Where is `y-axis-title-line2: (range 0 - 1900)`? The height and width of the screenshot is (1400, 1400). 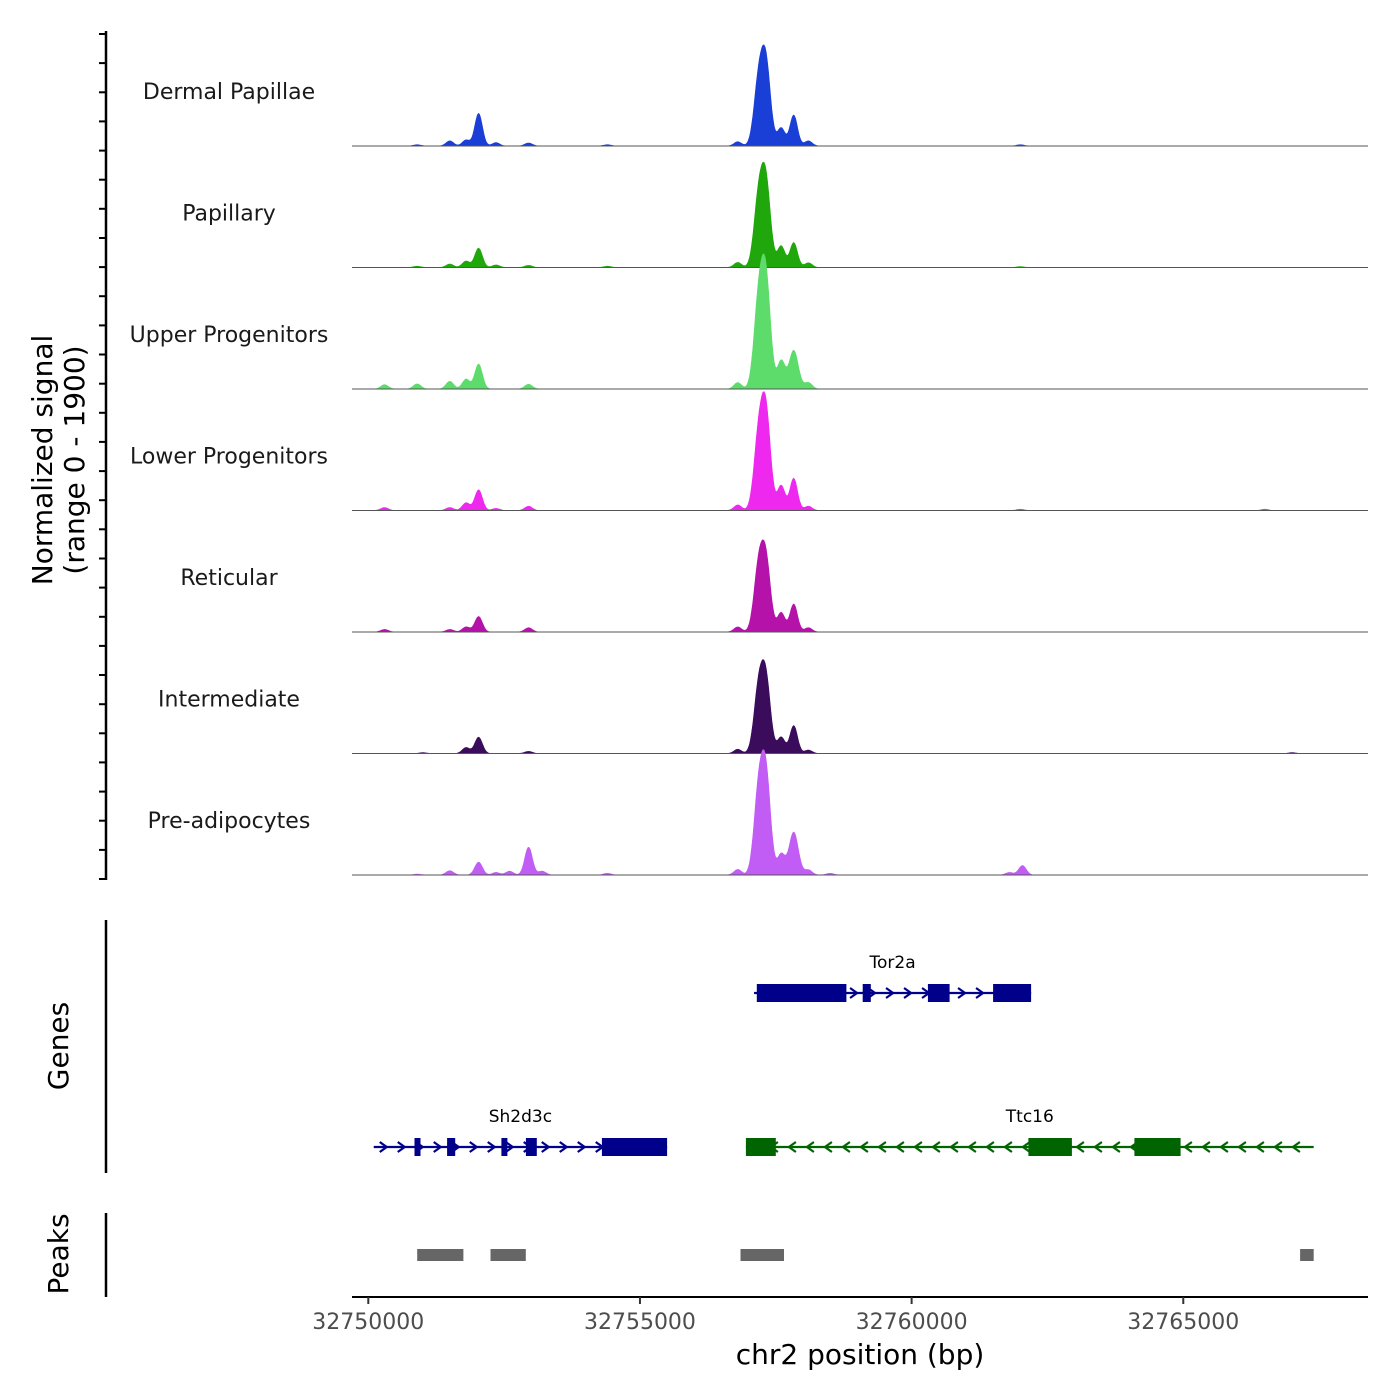
y-axis-title-line2: (range 0 - 1900) is located at coordinates (74, 459).